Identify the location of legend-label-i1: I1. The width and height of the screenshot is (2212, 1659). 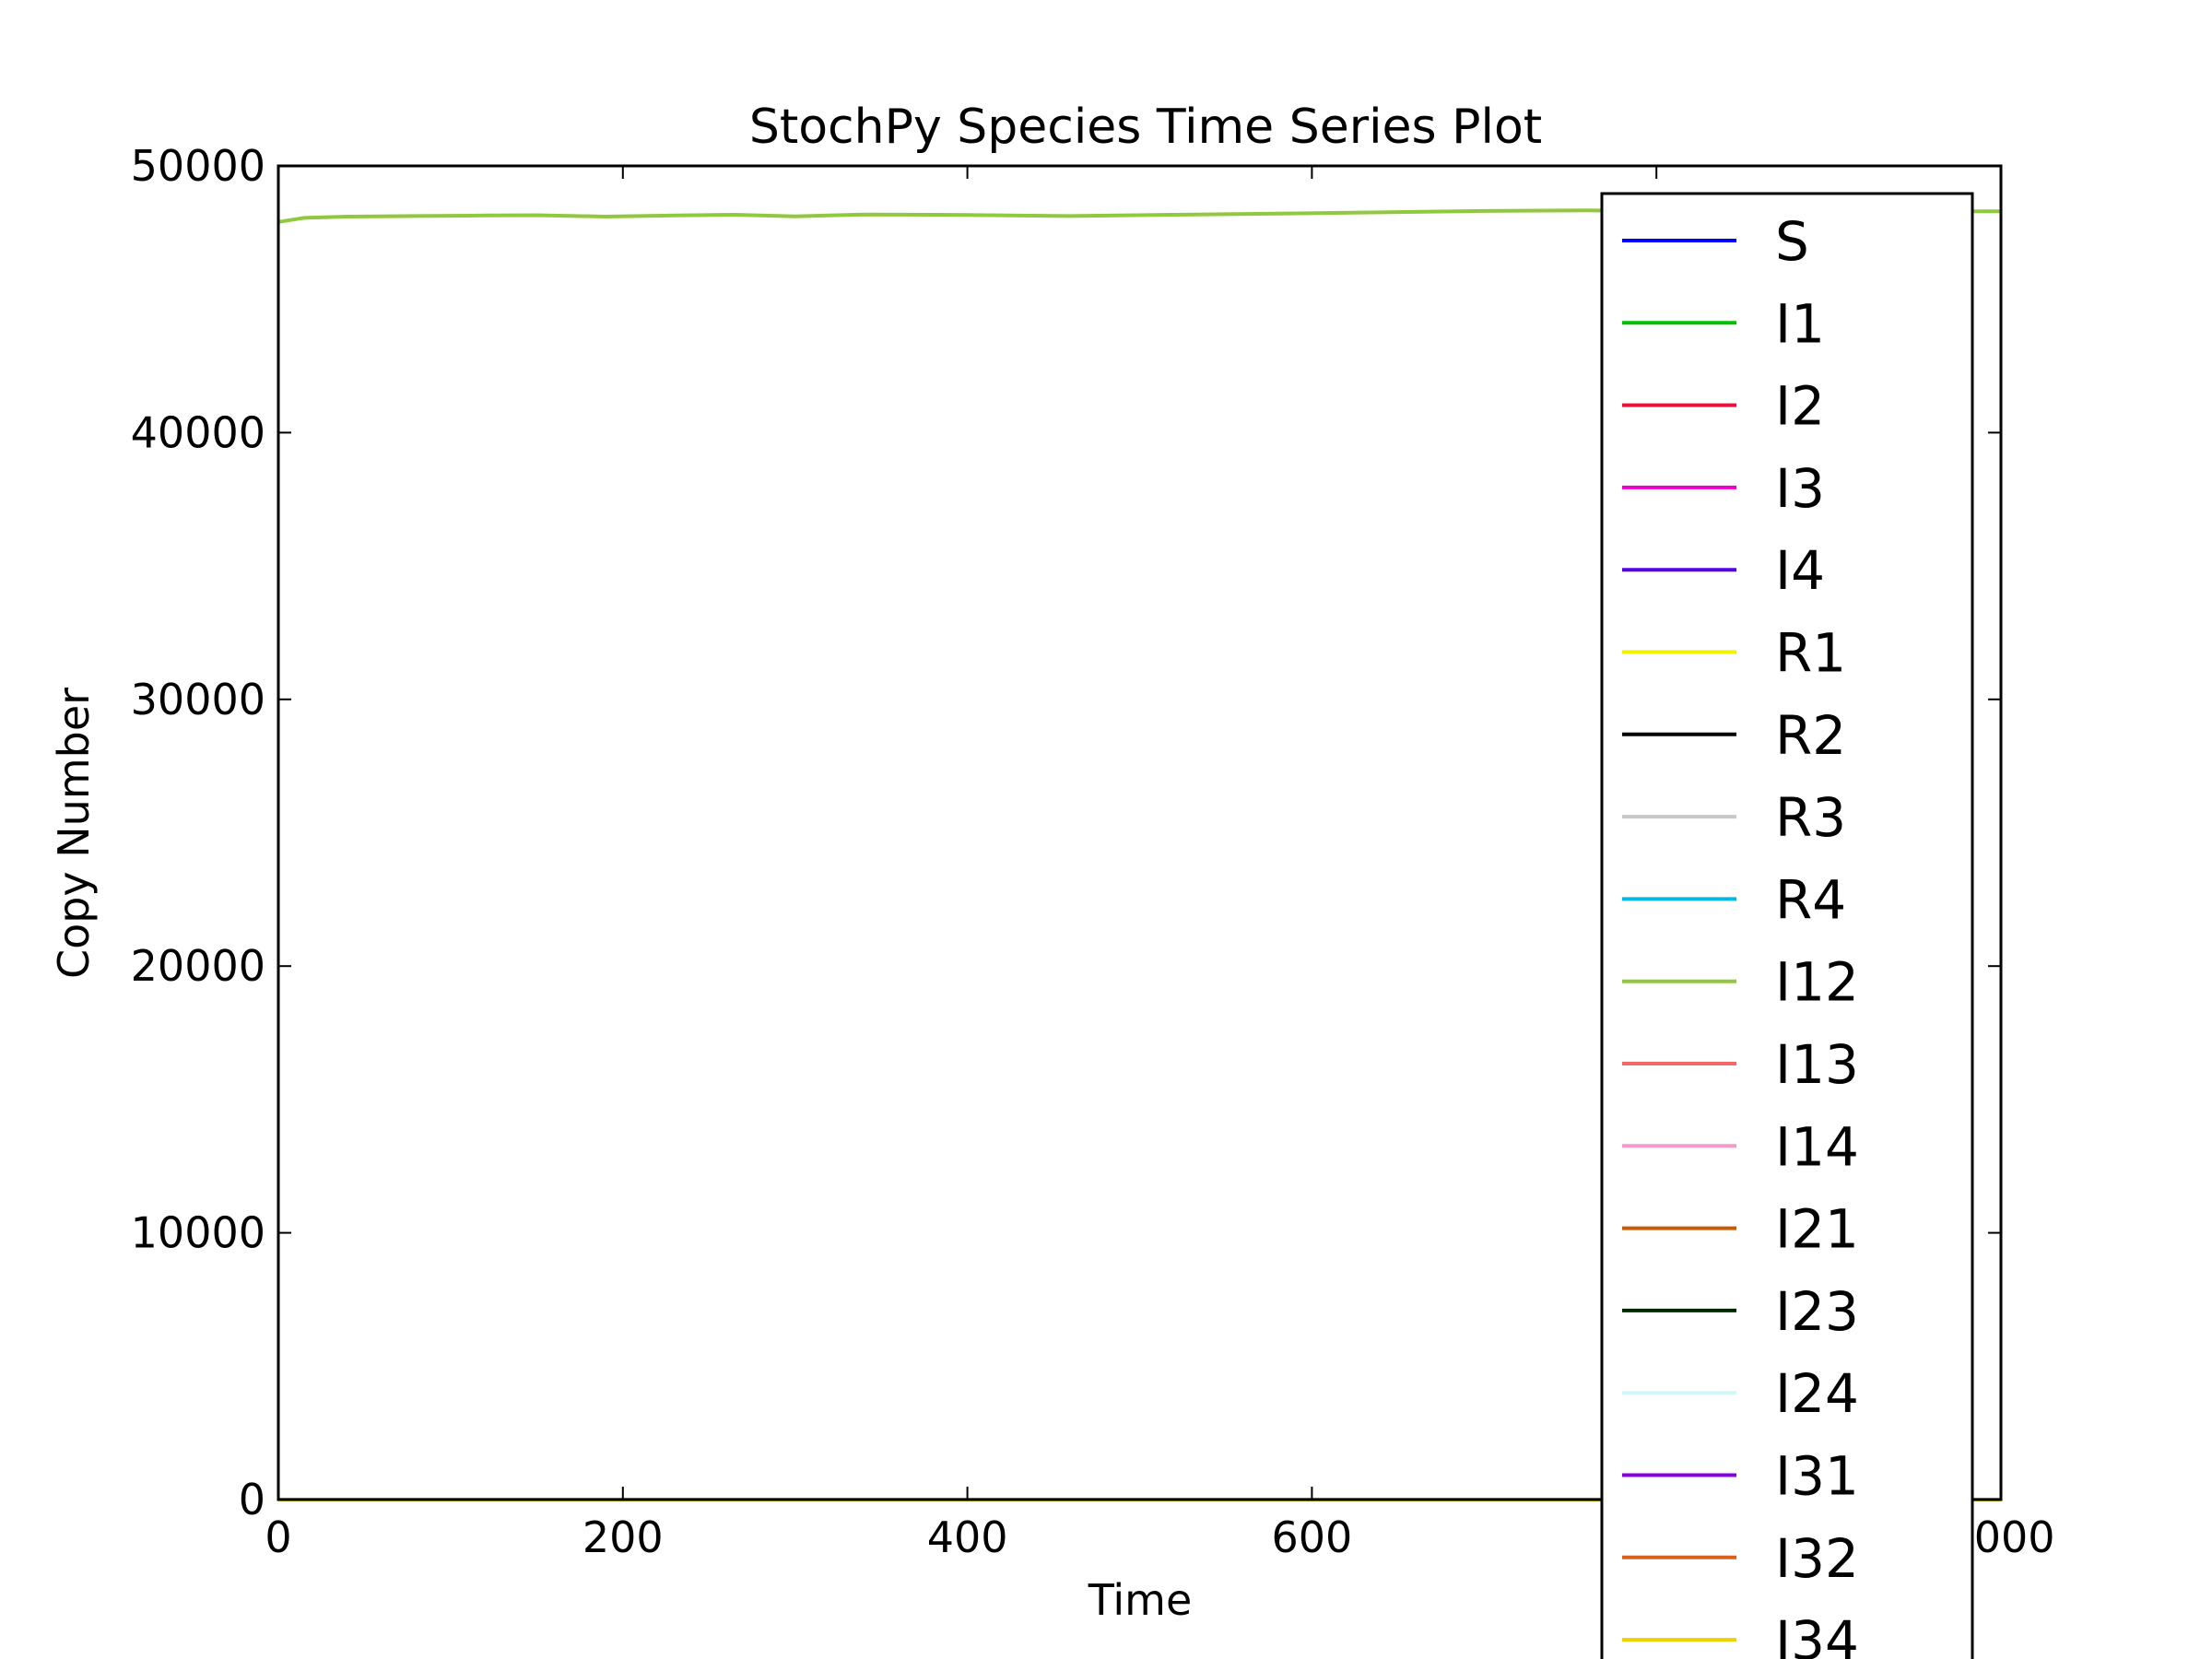
(1800, 323).